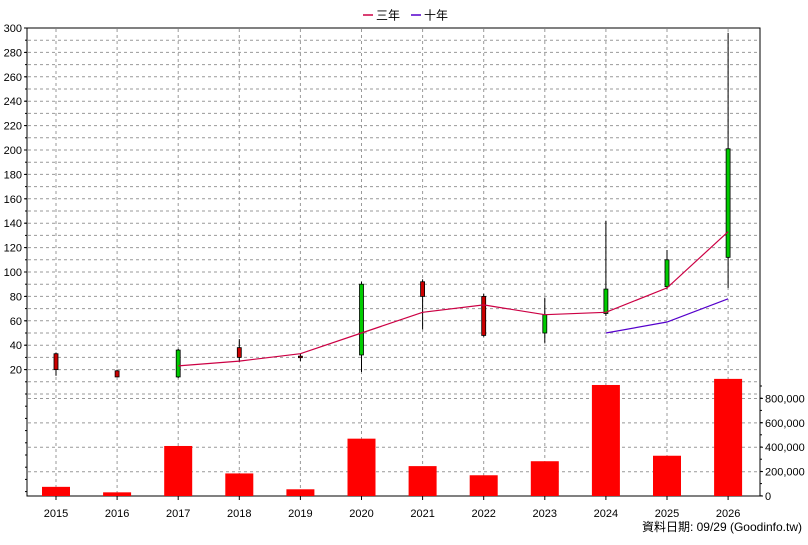  What do you see at coordinates (16, 322) in the screenshot?
I see `price-tick-label: 60` at bounding box center [16, 322].